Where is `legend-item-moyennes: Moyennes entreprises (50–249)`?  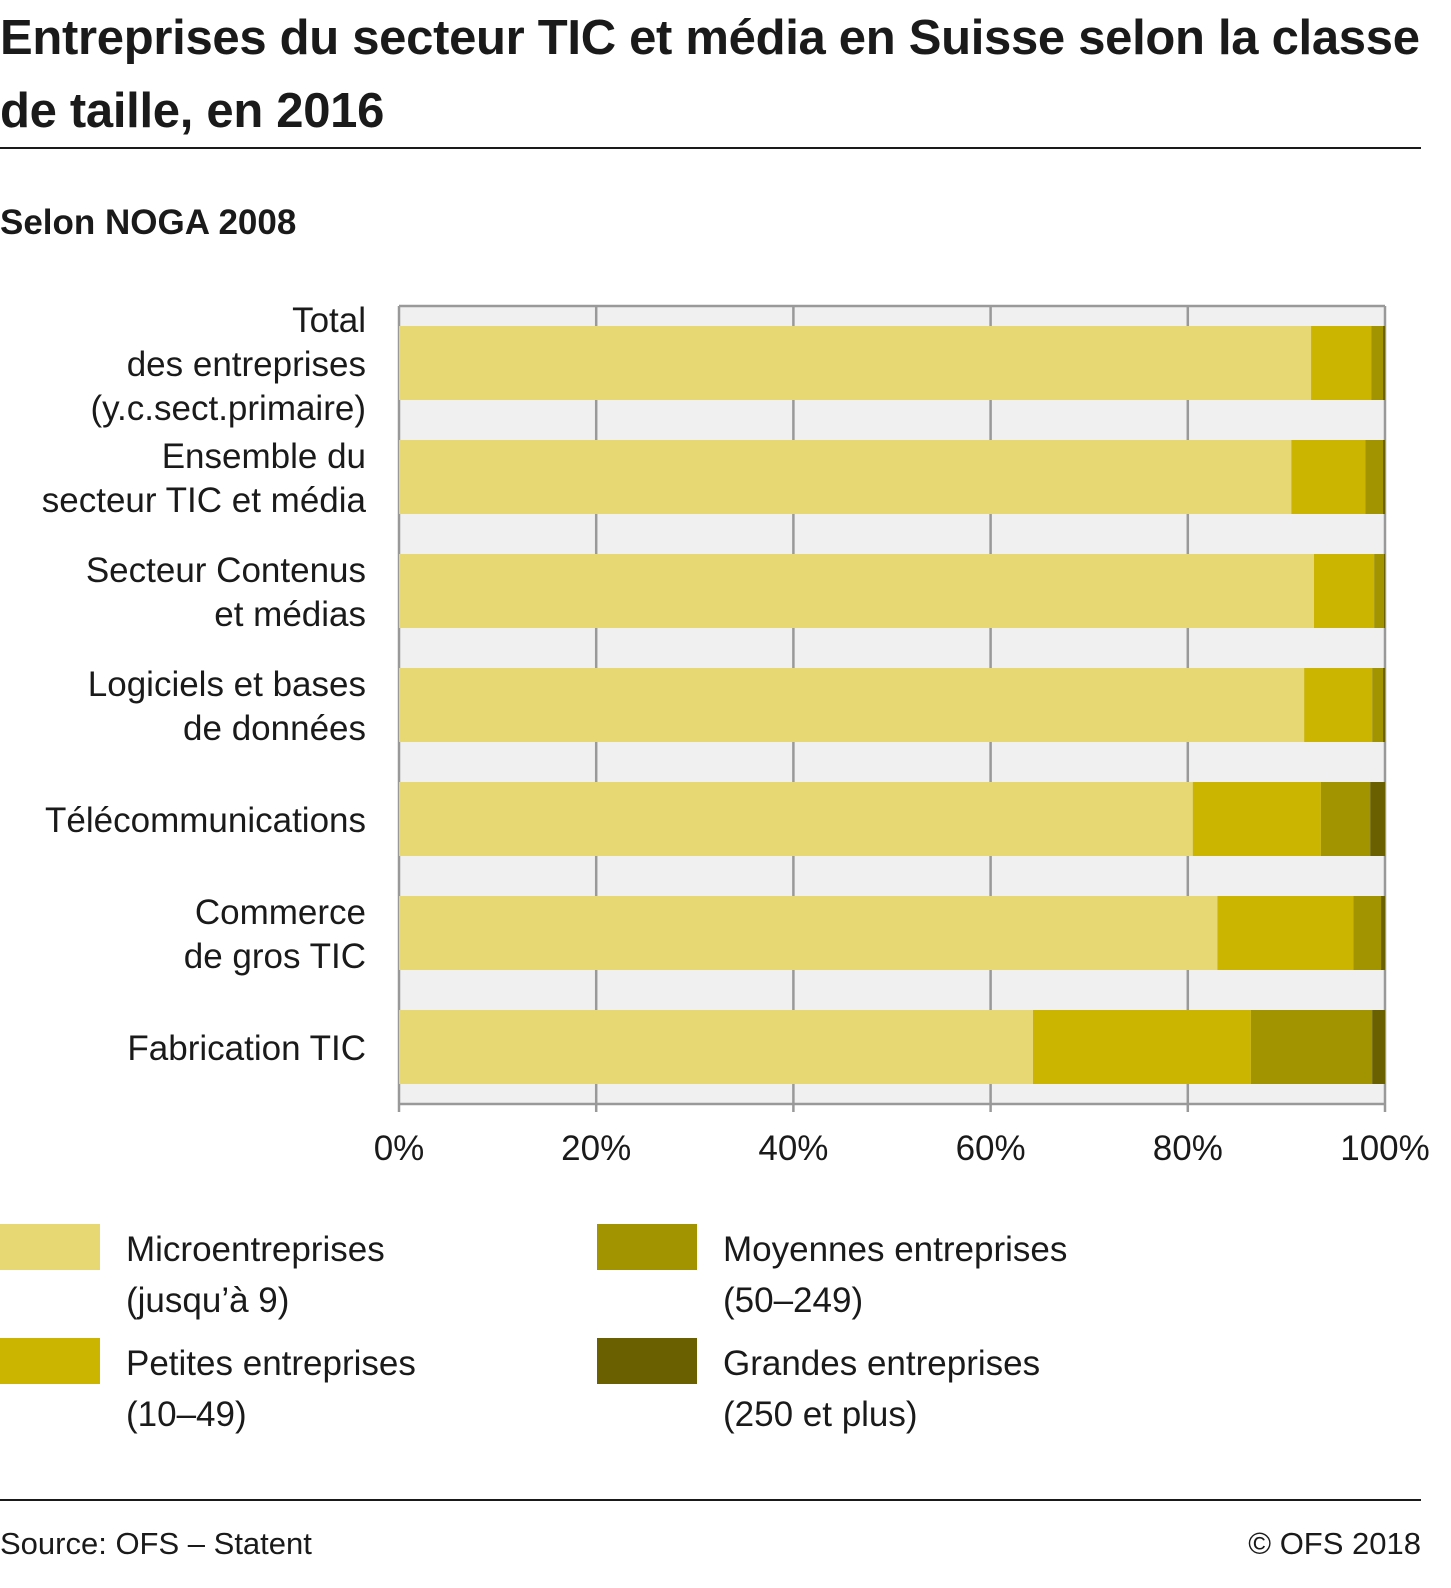
legend-item-moyennes: Moyennes entreprises (50–249) is located at coordinates (877, 1272).